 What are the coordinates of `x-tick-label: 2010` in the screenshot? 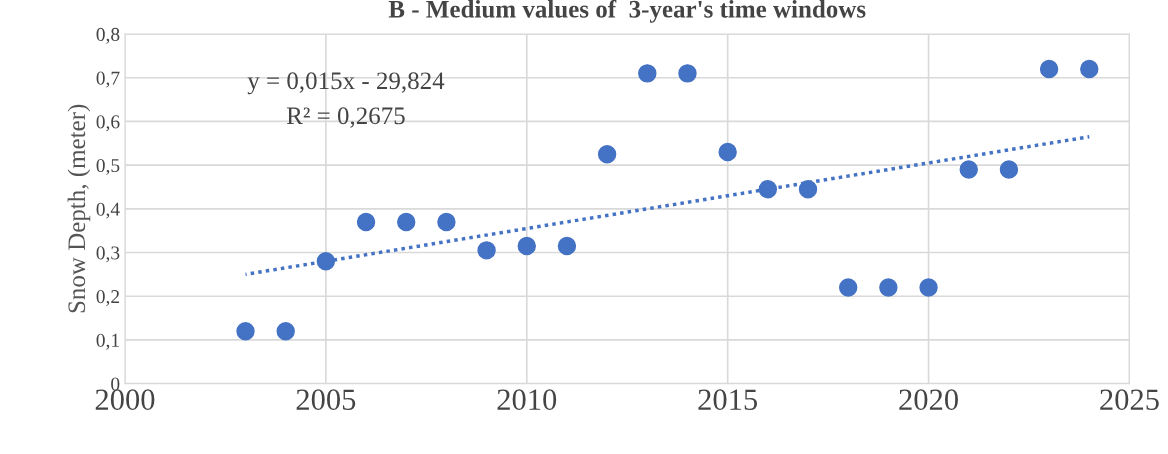 It's located at (527, 399).